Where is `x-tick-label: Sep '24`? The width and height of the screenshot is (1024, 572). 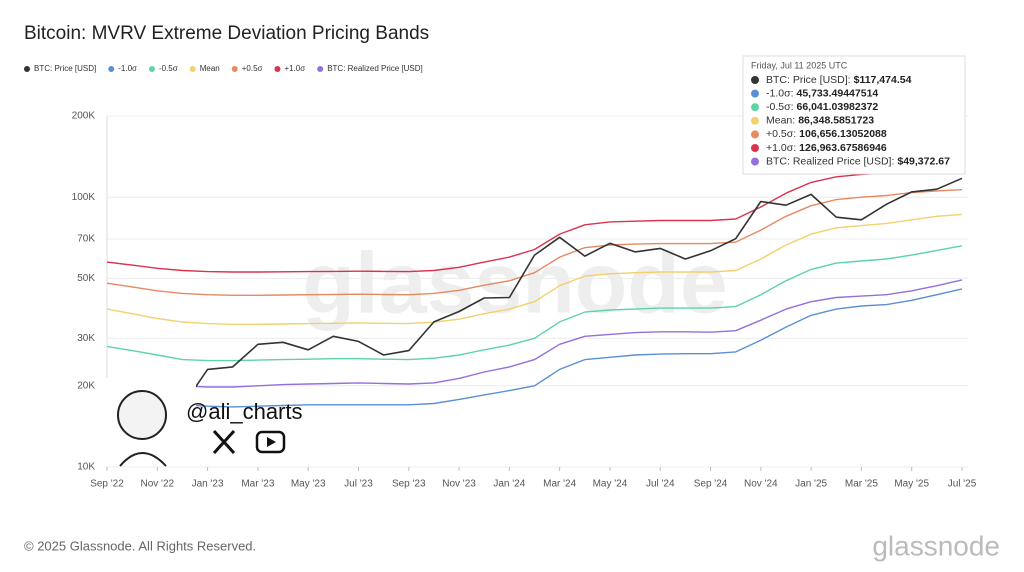 x-tick-label: Sep '24 is located at coordinates (711, 484).